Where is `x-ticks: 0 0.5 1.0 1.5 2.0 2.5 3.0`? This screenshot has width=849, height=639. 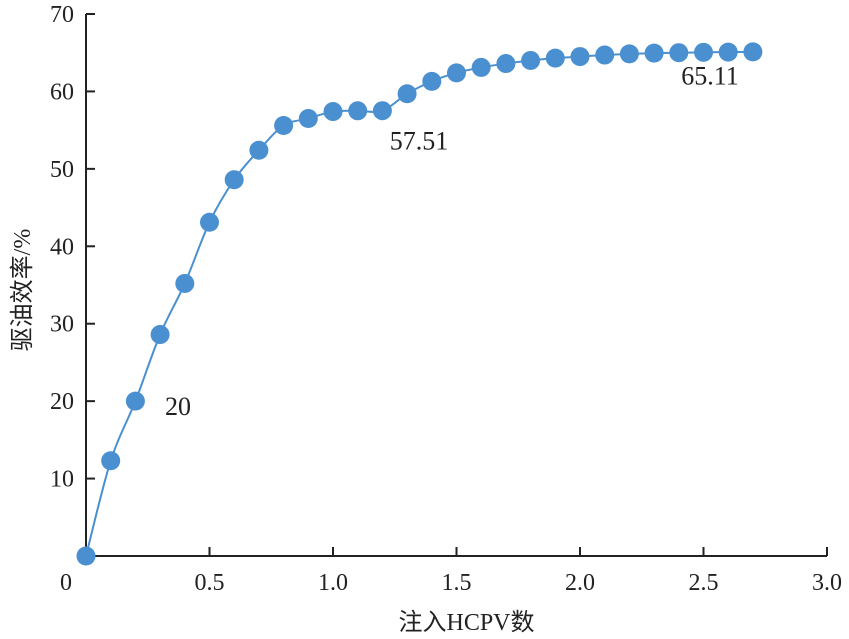
x-ticks: 0 0.5 1.0 1.5 2.0 2.5 3.0 is located at coordinates (451, 571).